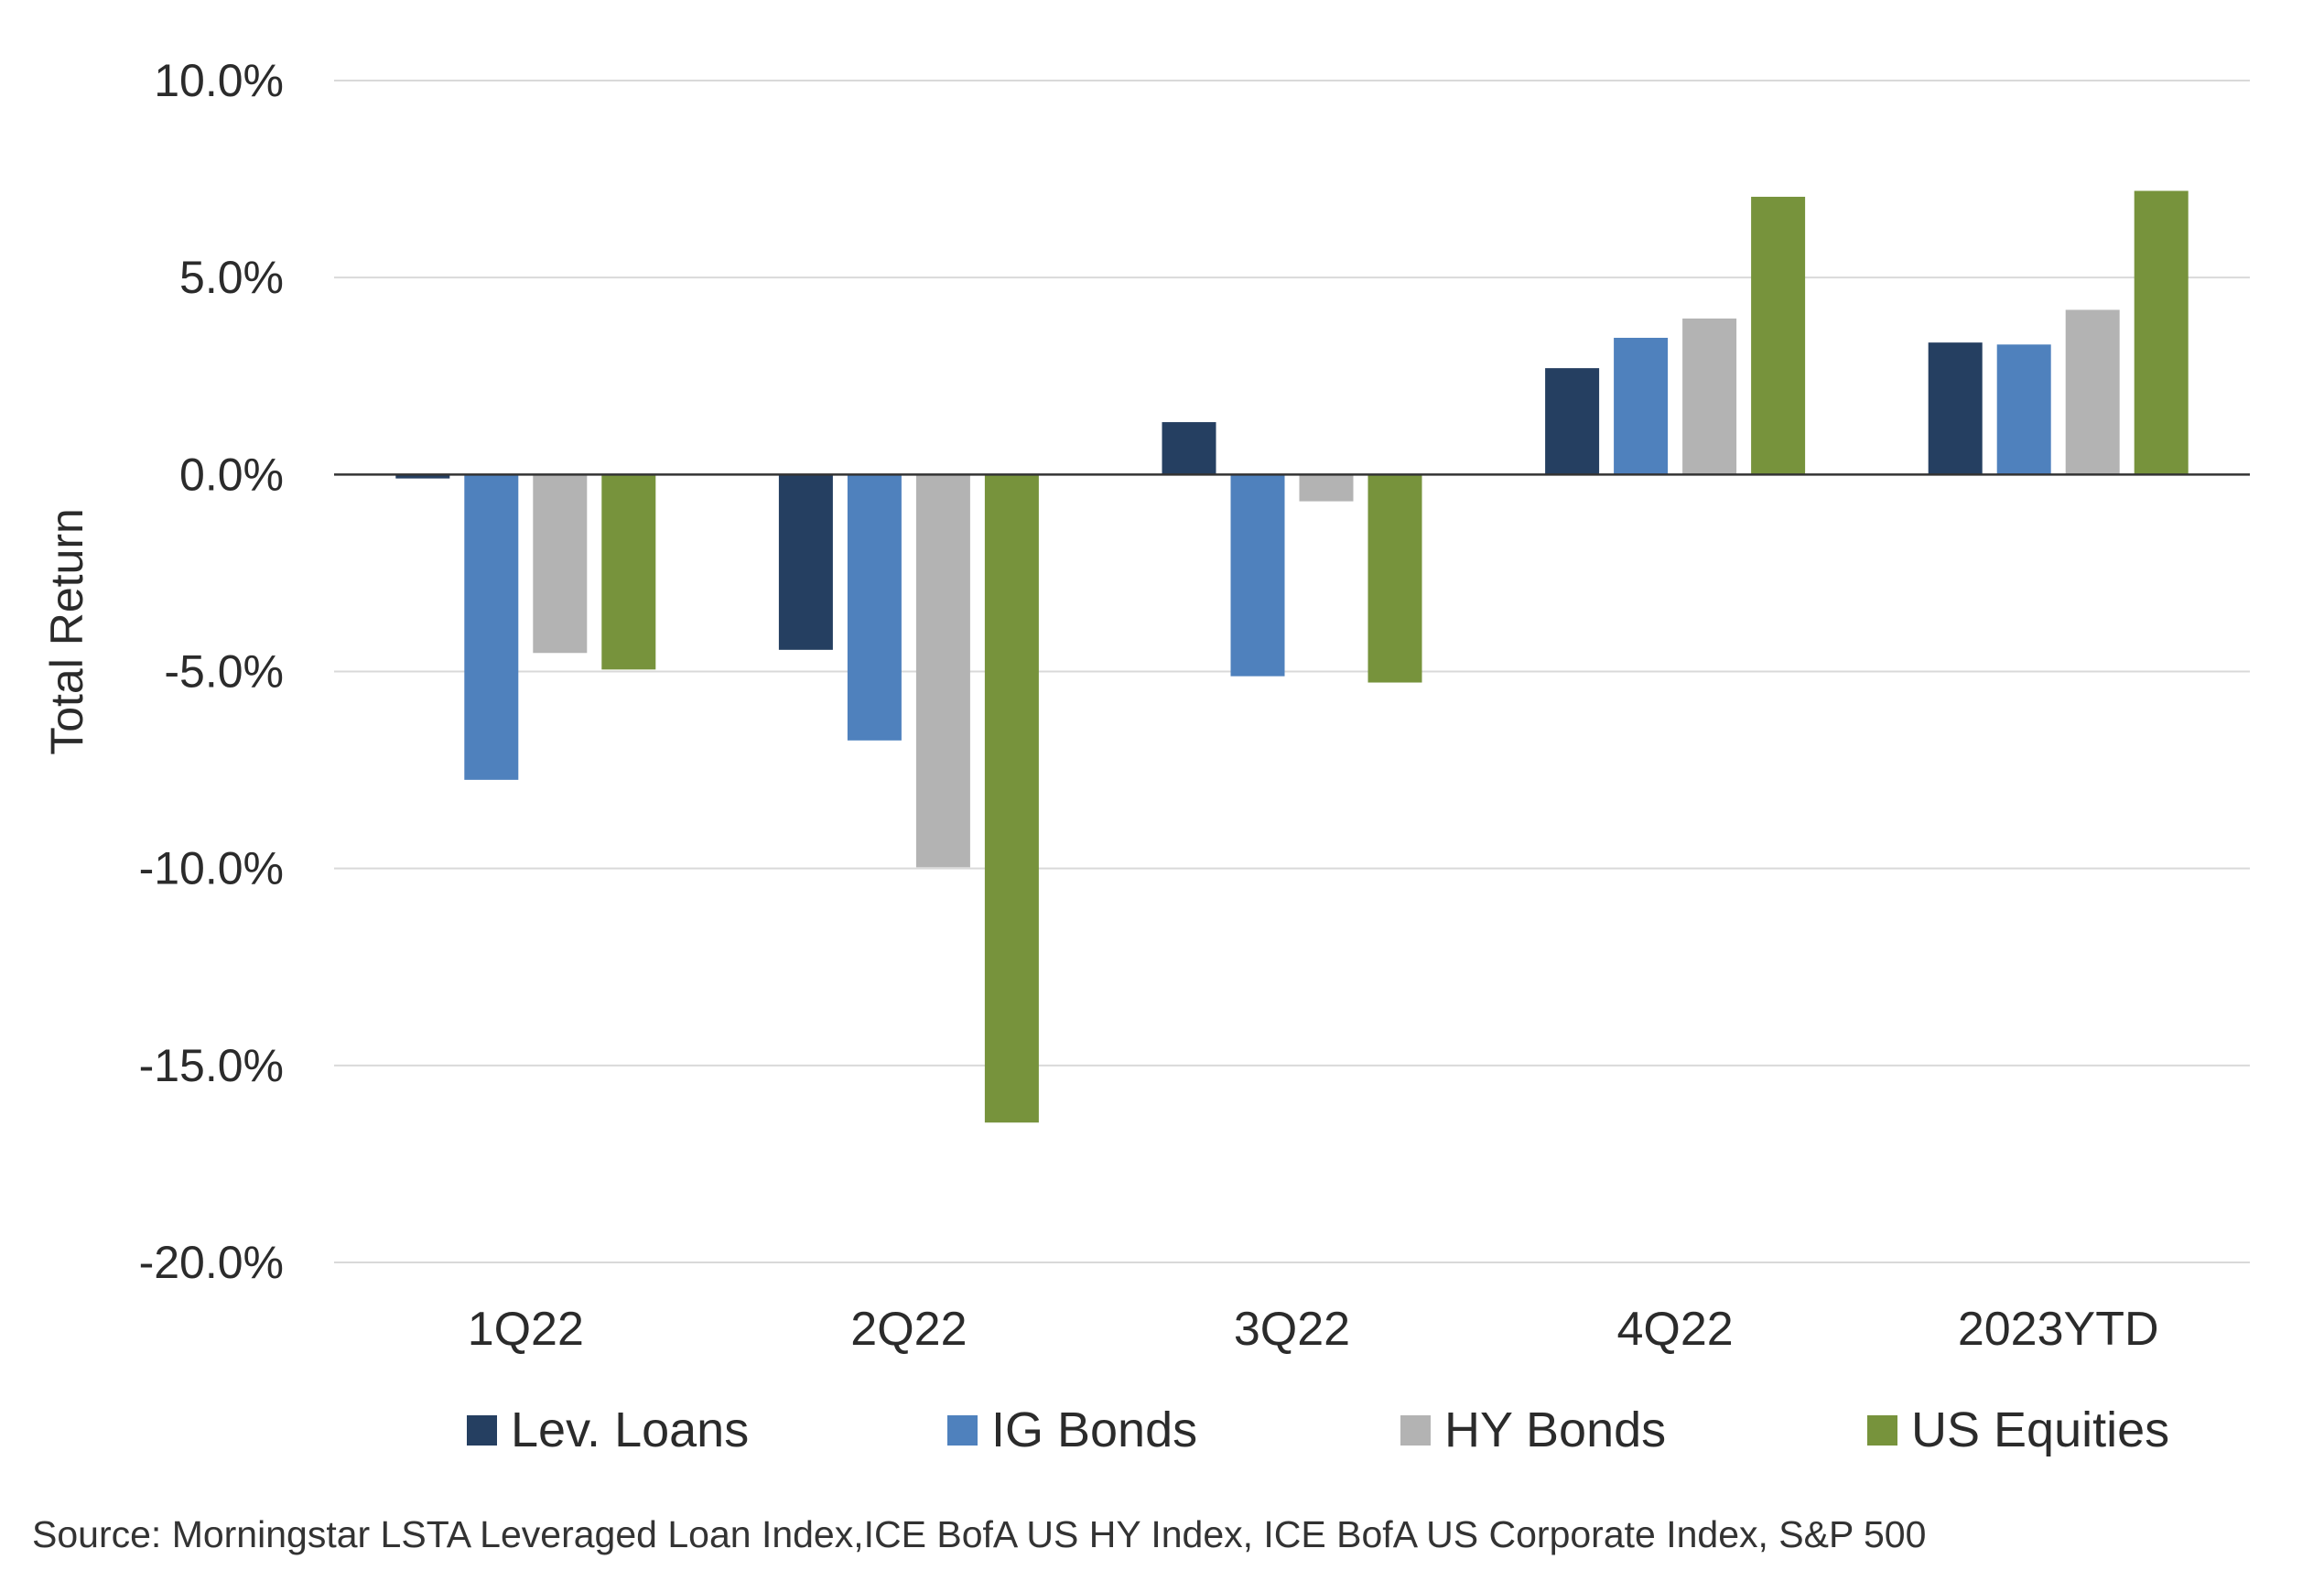  Describe the element at coordinates (628, 572) in the screenshot. I see `bar-us-equities-1q22` at that location.